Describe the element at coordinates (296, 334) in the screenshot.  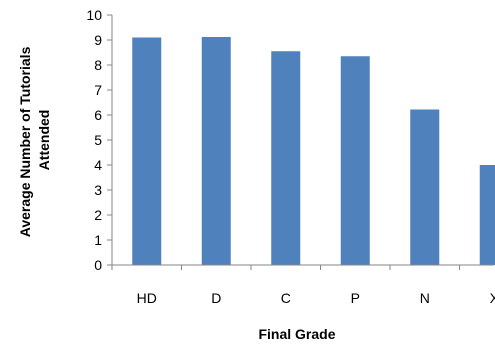
I see `x-axis-title: Final Grade` at that location.